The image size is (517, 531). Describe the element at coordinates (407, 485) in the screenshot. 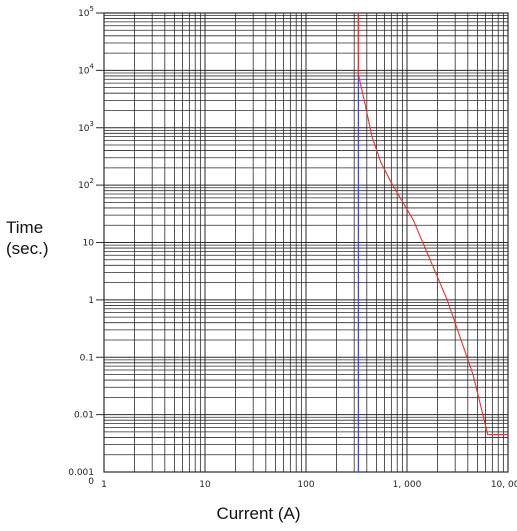

I see `x-tick-label: 1, 000` at that location.